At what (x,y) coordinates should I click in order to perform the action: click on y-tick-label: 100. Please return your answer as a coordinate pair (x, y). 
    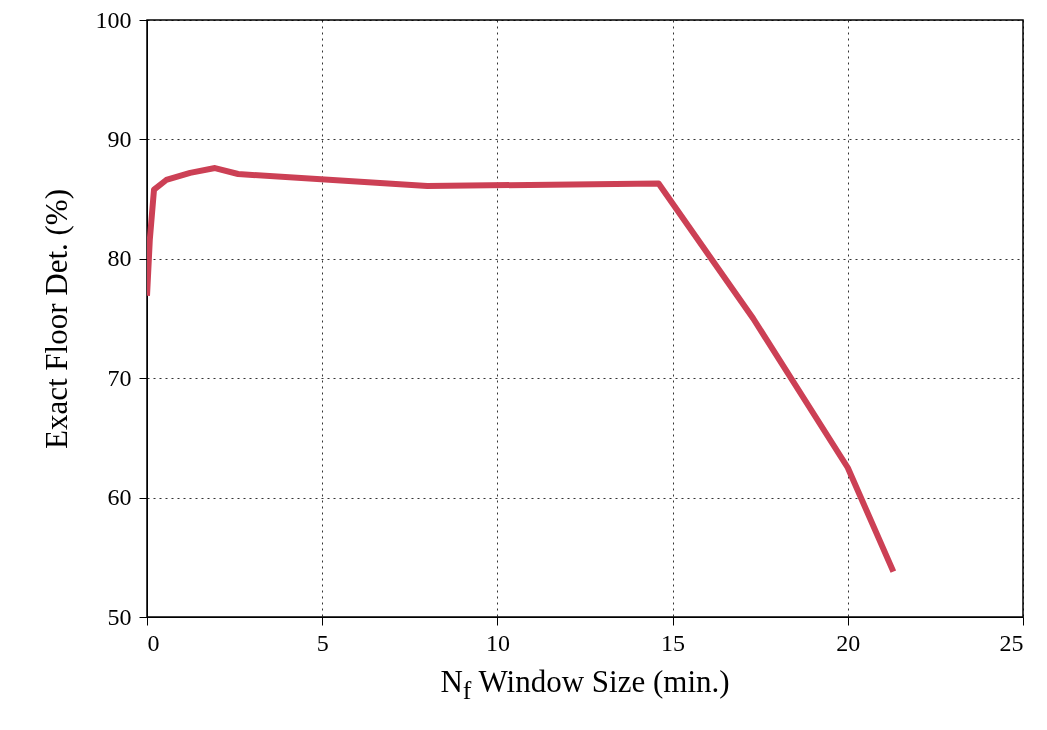
    Looking at the image, I should click on (113, 19).